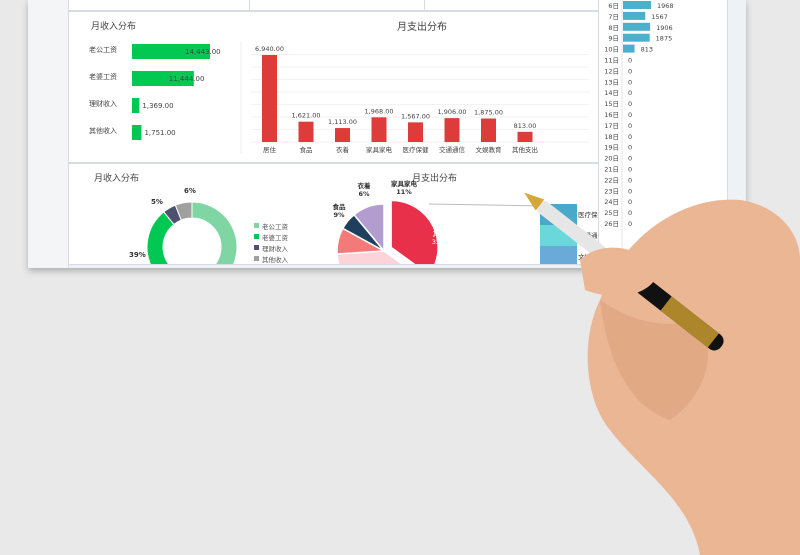 This screenshot has height=555, width=800. Describe the element at coordinates (342, 122) in the screenshot. I see `expense-value-label: 1,113.00` at that location.